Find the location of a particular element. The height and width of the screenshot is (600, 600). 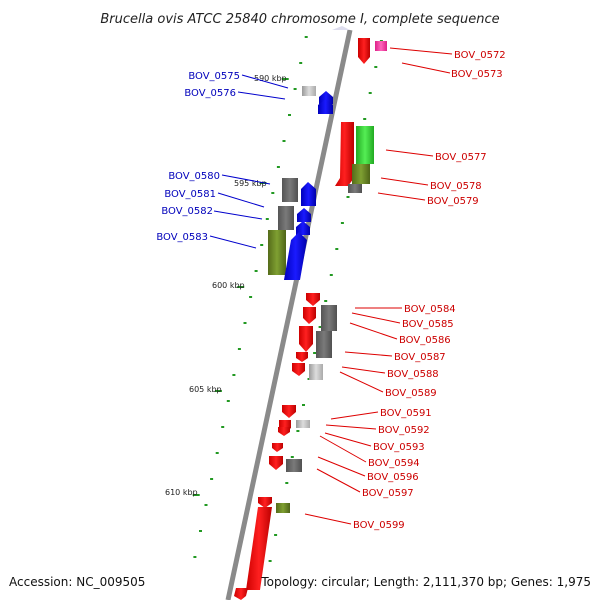

ruler-label-590: 590 kbp is located at coordinates (270, 78).